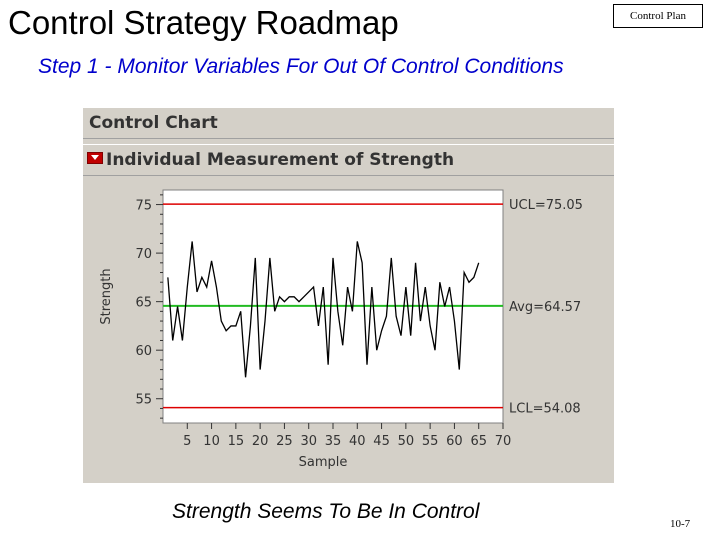 This screenshot has width=720, height=540. I want to click on x-tick-label: 25, so click(284, 441).